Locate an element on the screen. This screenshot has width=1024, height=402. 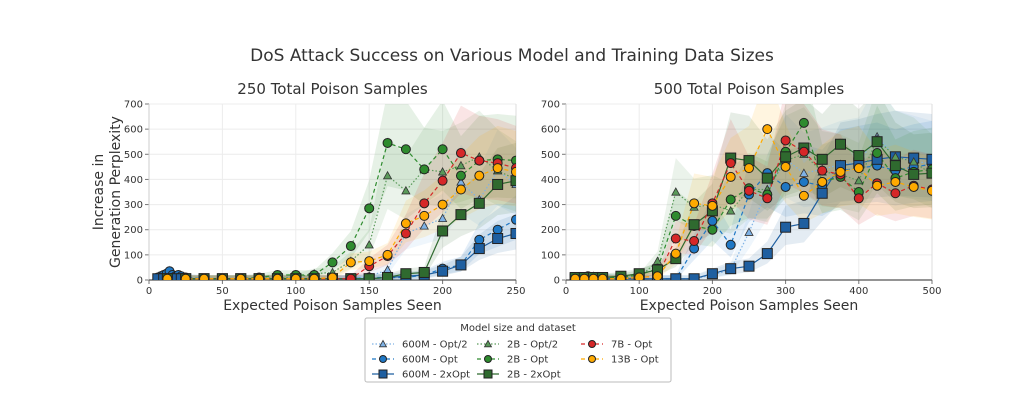
y-tick-label: 500 is located at coordinates (550, 155).